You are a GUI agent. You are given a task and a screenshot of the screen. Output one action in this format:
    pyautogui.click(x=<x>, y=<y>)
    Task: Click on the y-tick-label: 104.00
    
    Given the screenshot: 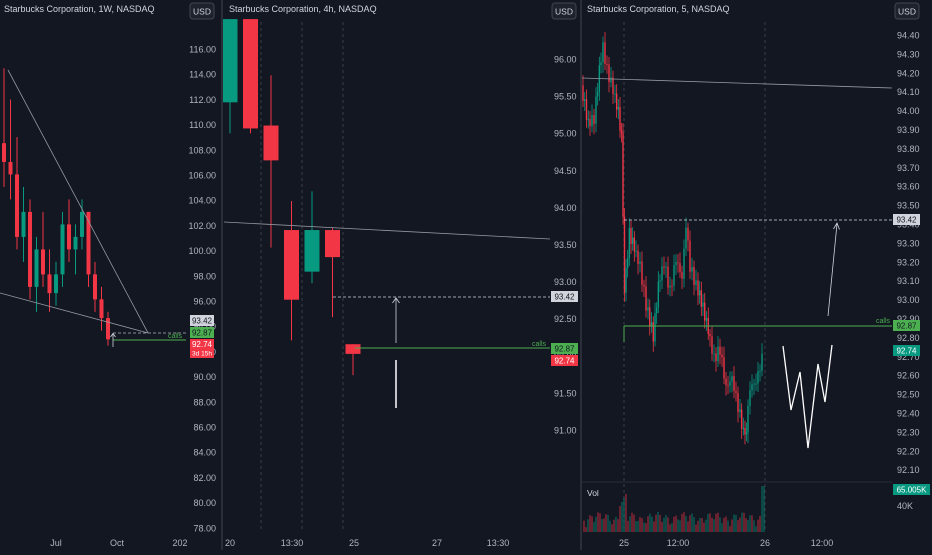 What is the action you would take?
    pyautogui.click(x=202, y=201)
    